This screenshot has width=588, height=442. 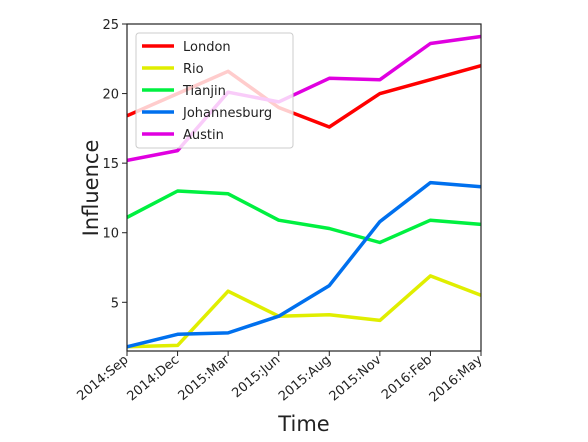 I want to click on y-tick-label: 5, so click(x=115, y=303).